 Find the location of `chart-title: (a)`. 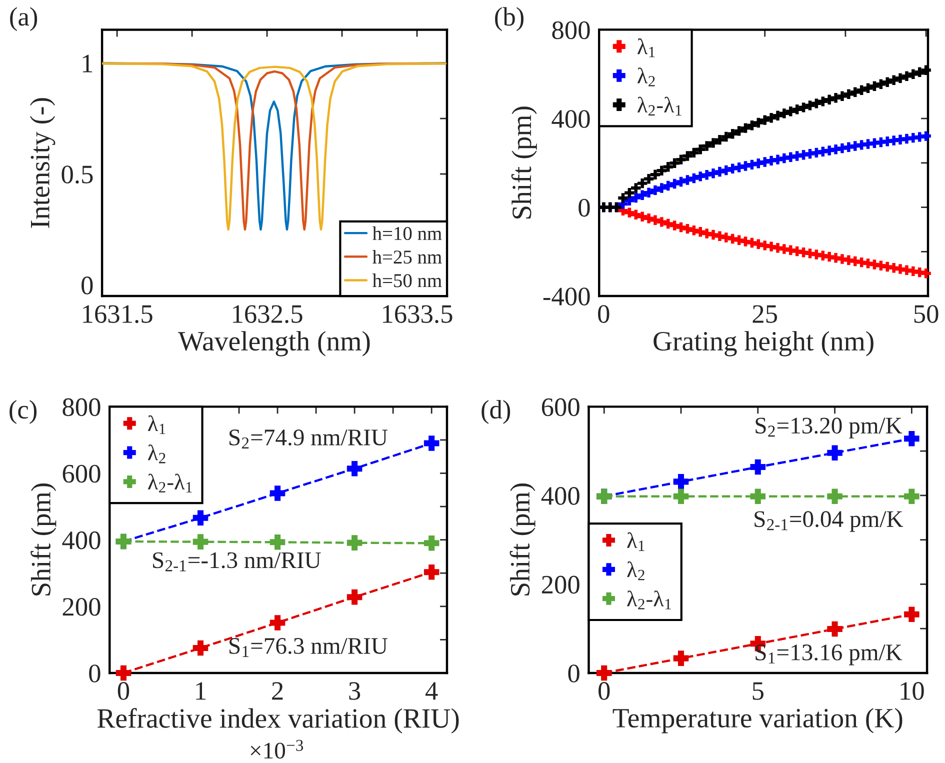

chart-title: (a) is located at coordinates (24, 19).